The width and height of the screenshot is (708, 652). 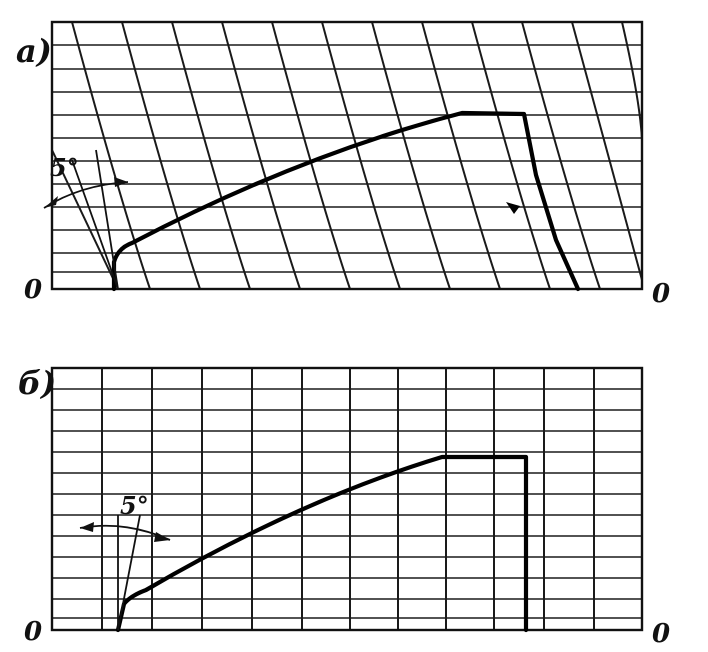 I want to click on panel-b-origin-left: 0, so click(x=33, y=632).